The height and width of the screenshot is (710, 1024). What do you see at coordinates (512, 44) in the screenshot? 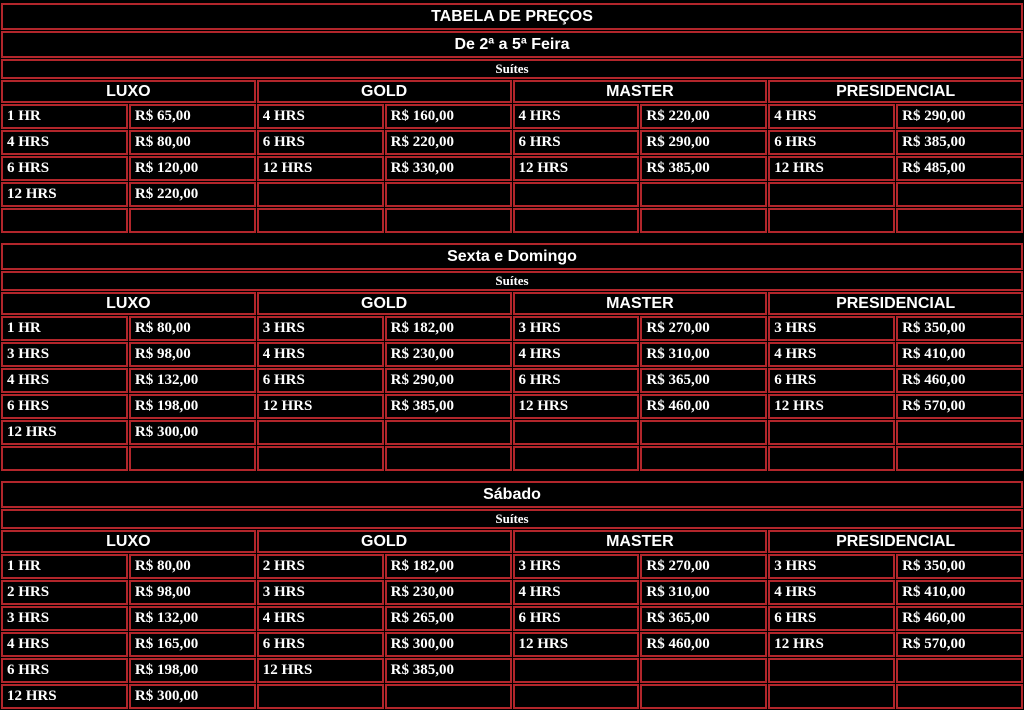
I see `section-day-label: De 2ª a 5ª Feira` at bounding box center [512, 44].